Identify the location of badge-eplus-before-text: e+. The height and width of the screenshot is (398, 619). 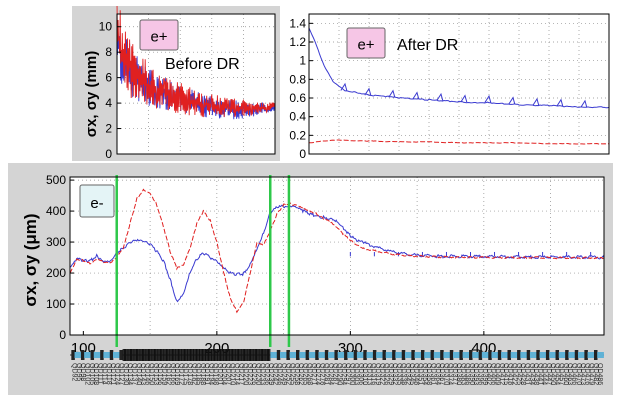
(158, 37).